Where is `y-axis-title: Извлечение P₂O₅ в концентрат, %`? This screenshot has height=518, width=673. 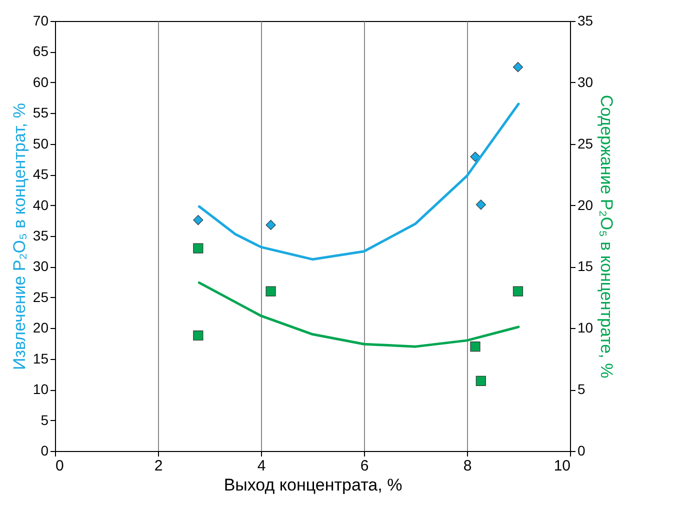
y-axis-title: Извлечение P₂O₅ в концентрат, % is located at coordinates (19, 236).